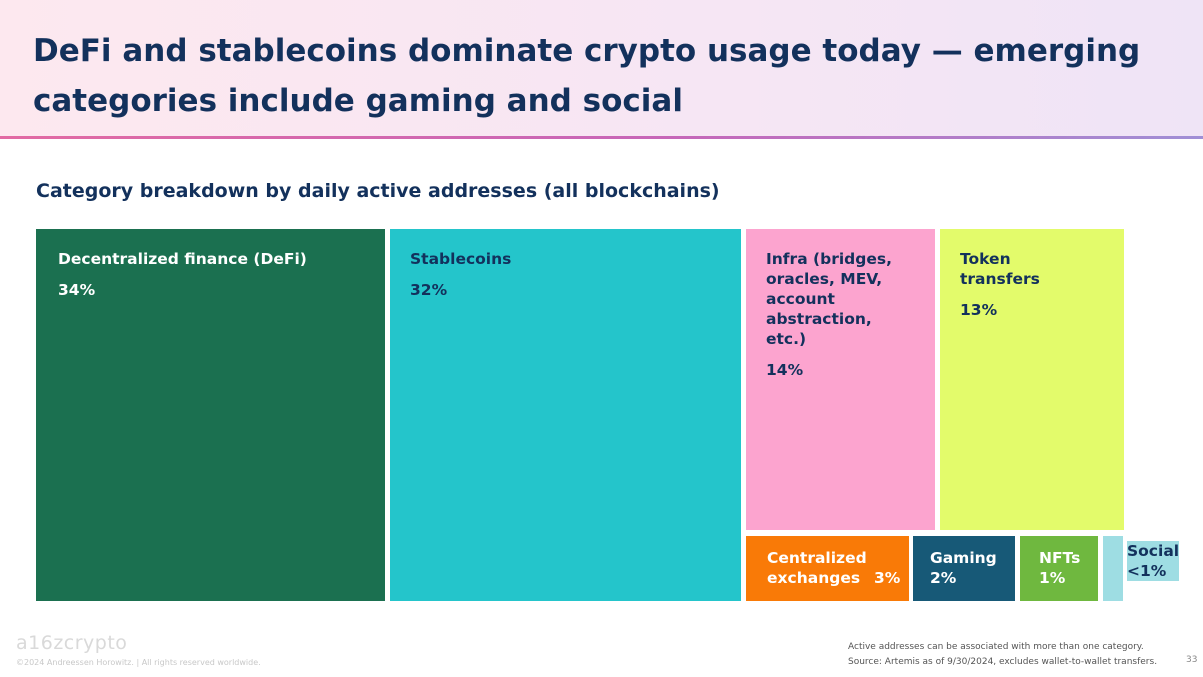 This screenshot has height=677, width=1203. Describe the element at coordinates (817, 568) in the screenshot. I see `tile-cex-label: Centralized exchanges` at that location.